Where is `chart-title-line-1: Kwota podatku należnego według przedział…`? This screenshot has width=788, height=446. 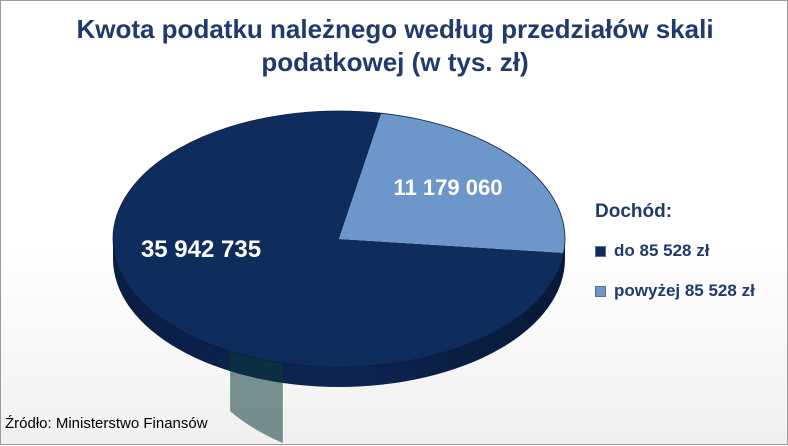
chart-title-line-1: Kwota podatku należnego według przedział… is located at coordinates (395, 29).